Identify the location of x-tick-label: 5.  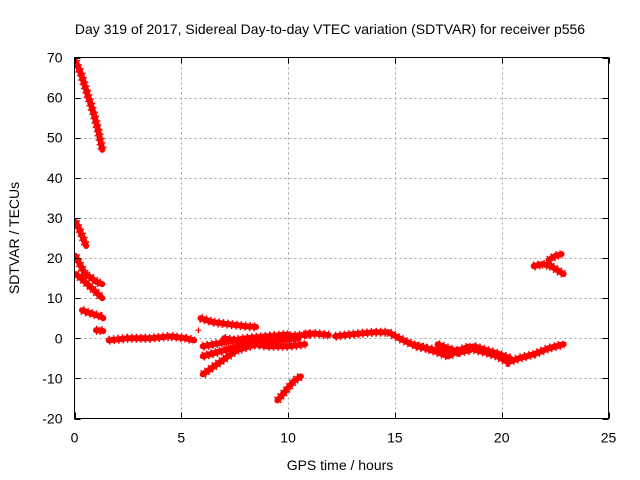
(181, 438).